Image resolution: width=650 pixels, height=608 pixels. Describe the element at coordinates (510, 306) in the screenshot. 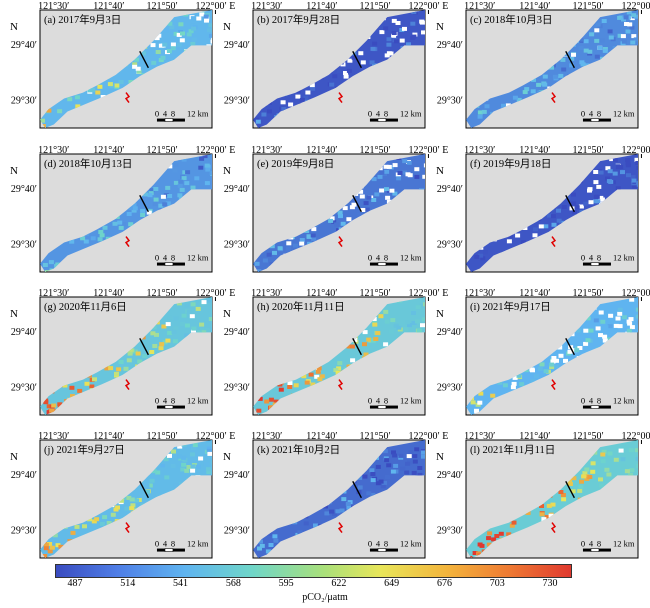

I see `panel-label: (i) 2021年9月17日` at that location.